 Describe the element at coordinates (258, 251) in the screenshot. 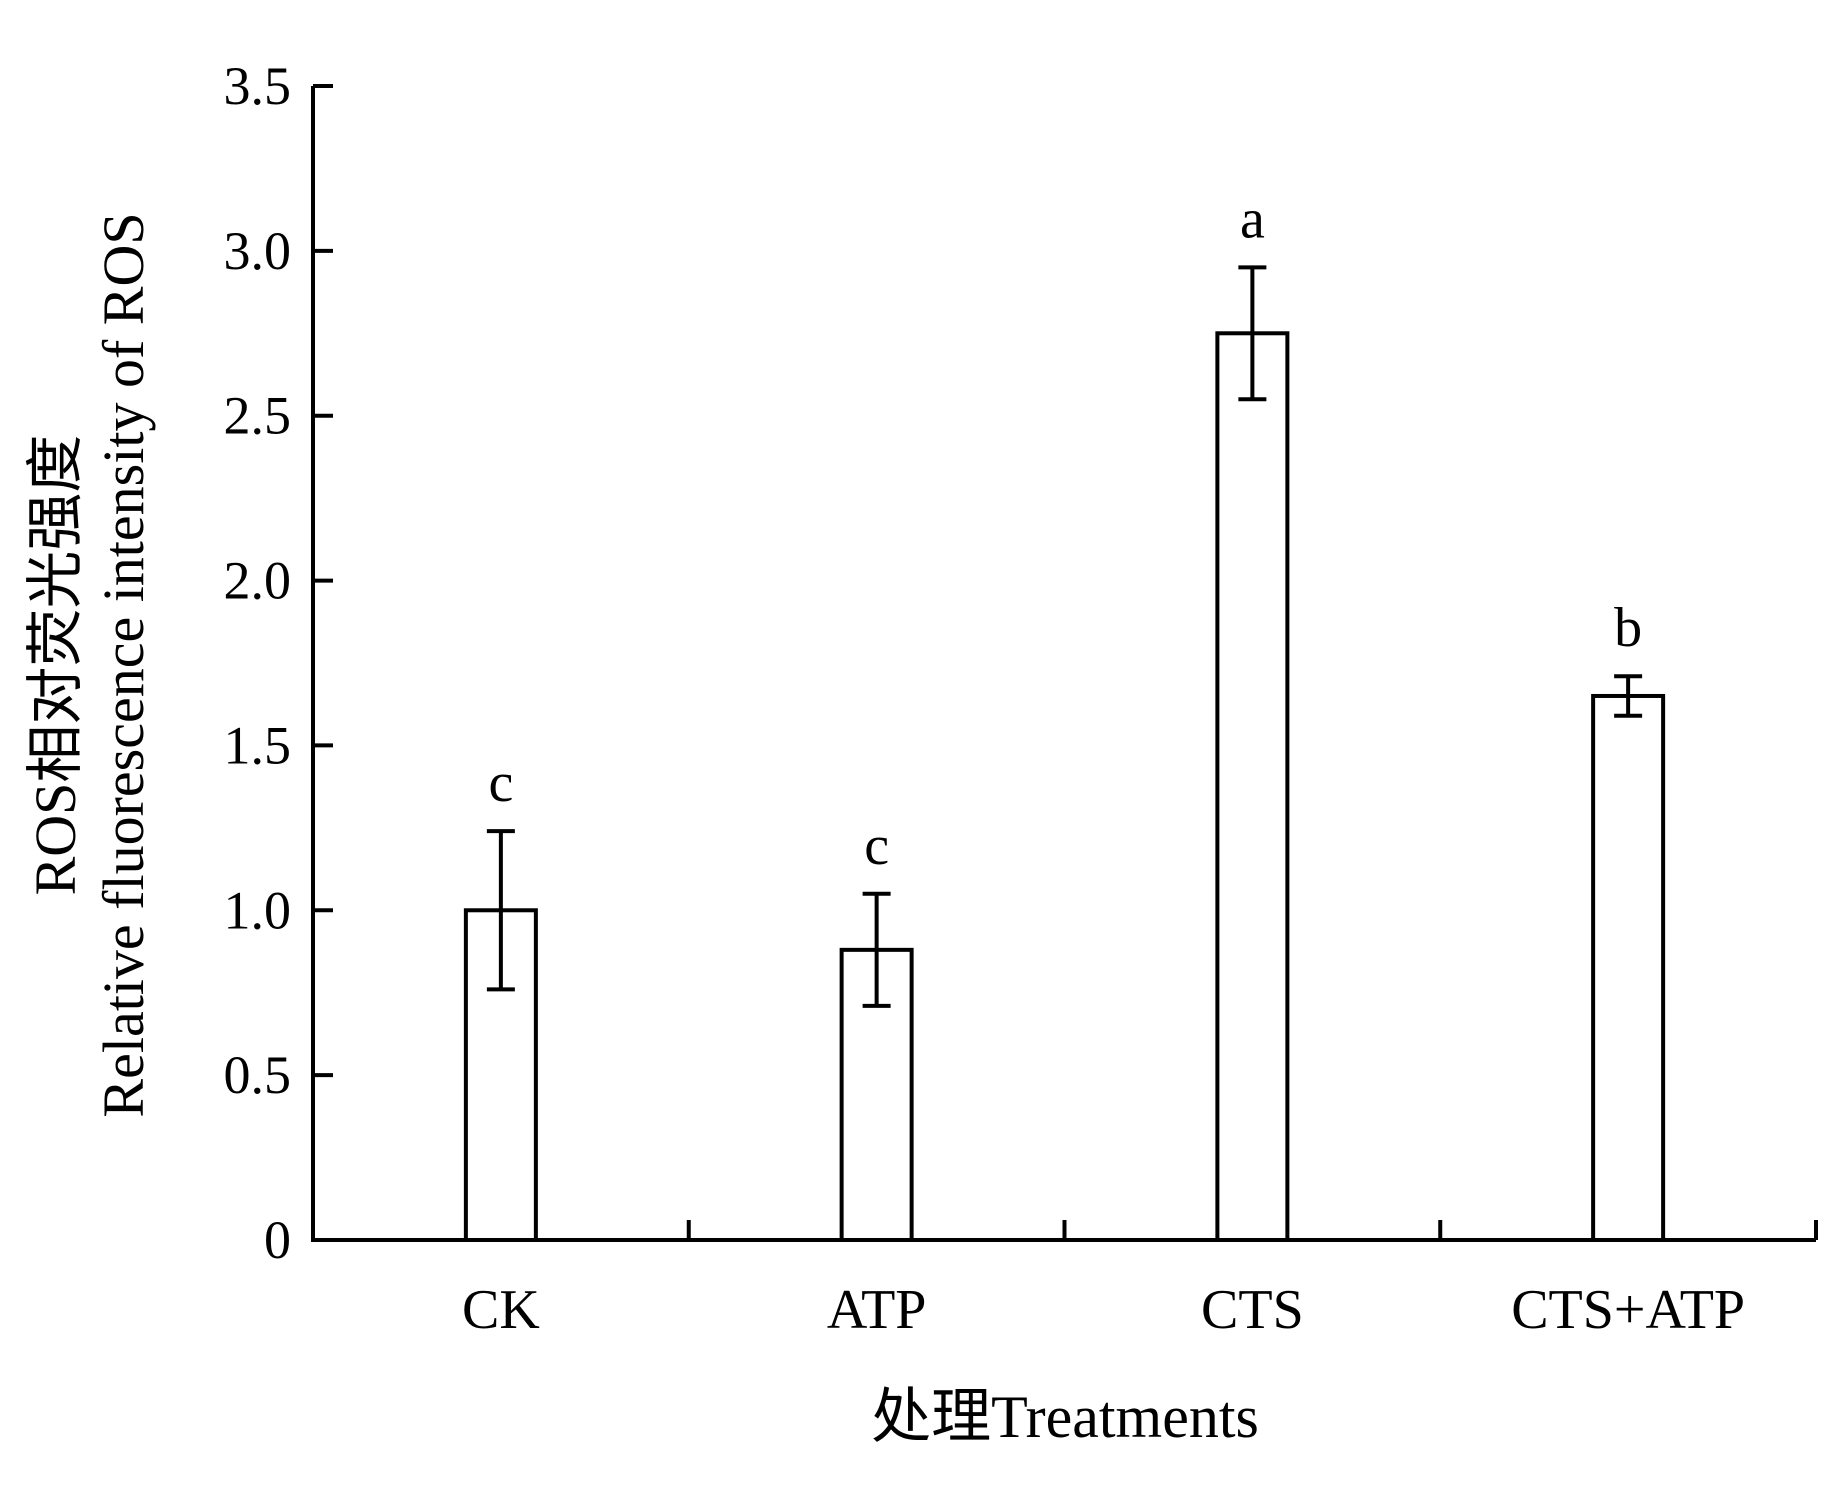

I see `y-tick-label: 3.0` at that location.